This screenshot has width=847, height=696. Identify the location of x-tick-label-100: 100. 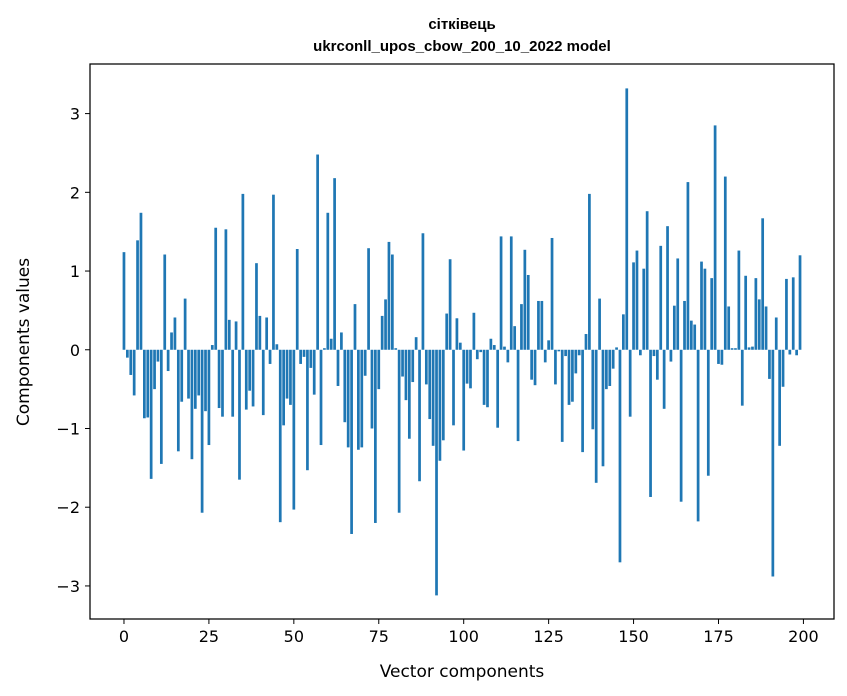
(463, 636).